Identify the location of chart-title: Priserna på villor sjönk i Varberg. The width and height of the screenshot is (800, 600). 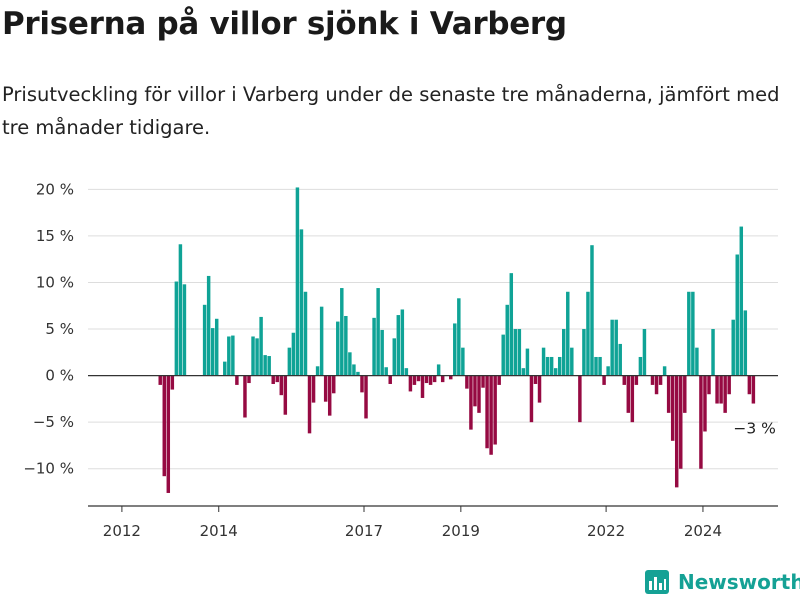
(284, 24).